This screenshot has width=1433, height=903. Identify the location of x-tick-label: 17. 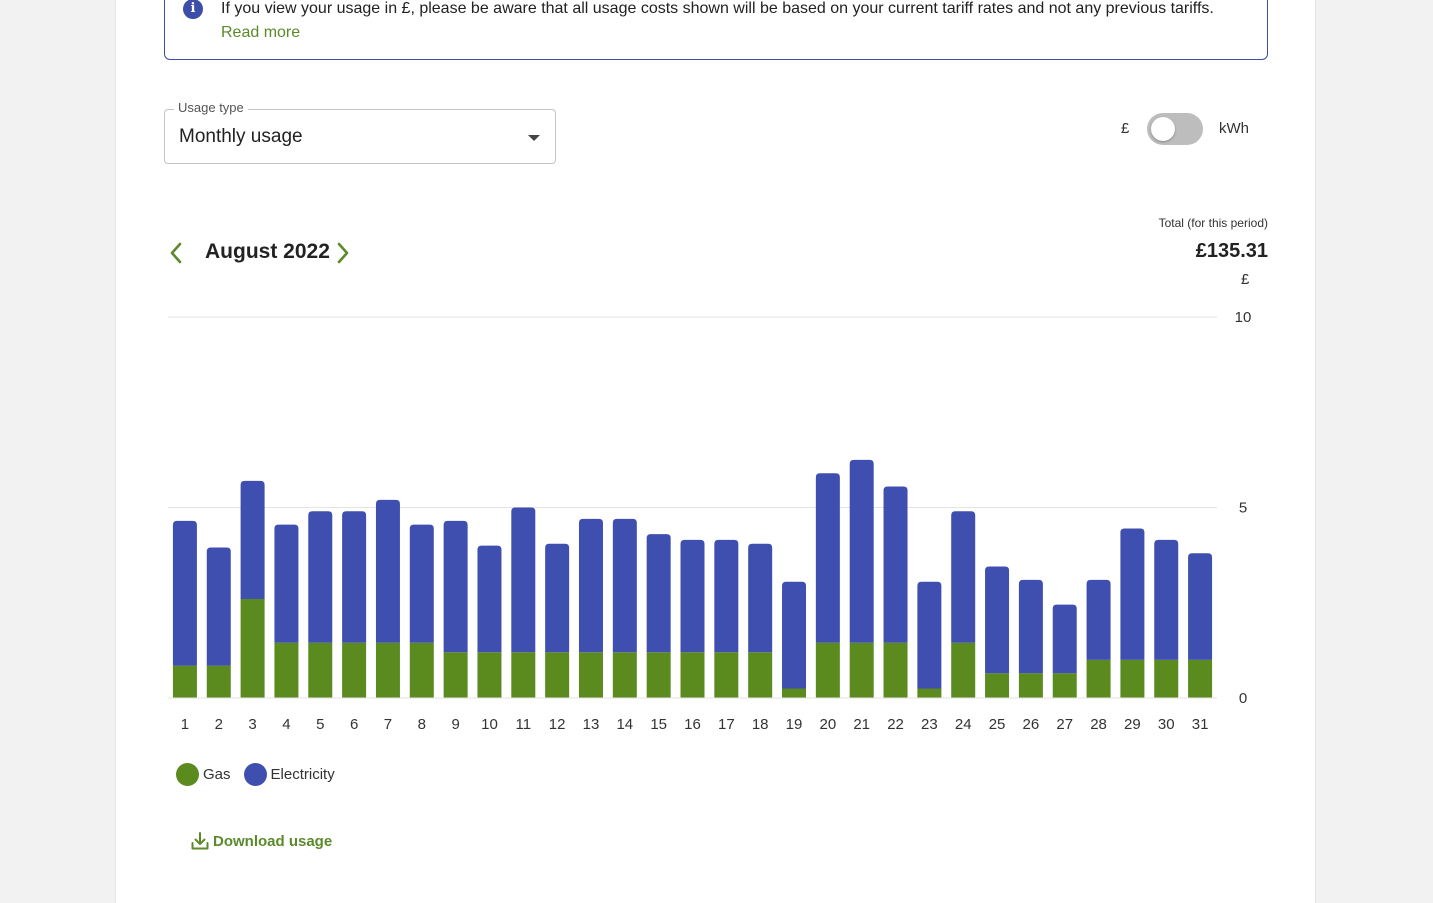
(726, 724).